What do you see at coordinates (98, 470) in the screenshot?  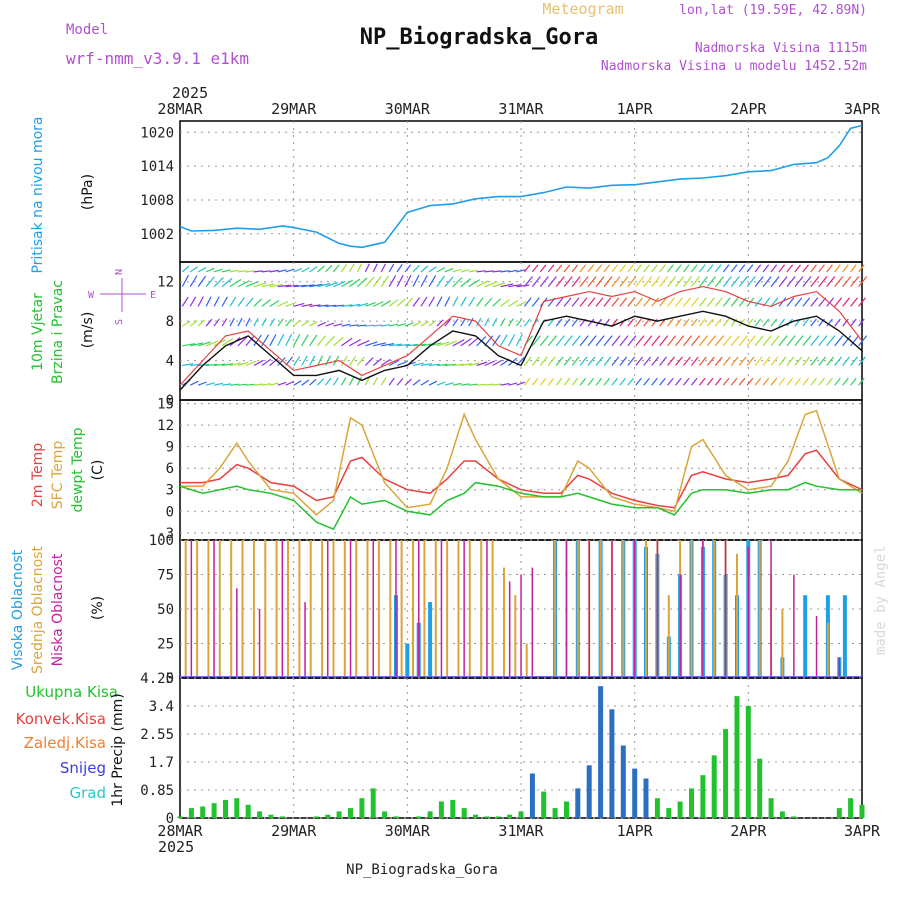 I see `ylabel-temp-unit: (C)` at bounding box center [98, 470].